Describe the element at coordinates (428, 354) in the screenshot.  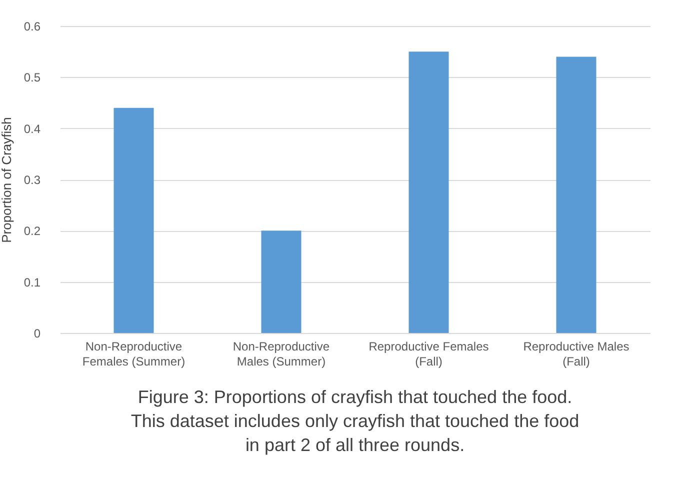
I see `x-tick-label: Reproductive Females (Fall)` at that location.